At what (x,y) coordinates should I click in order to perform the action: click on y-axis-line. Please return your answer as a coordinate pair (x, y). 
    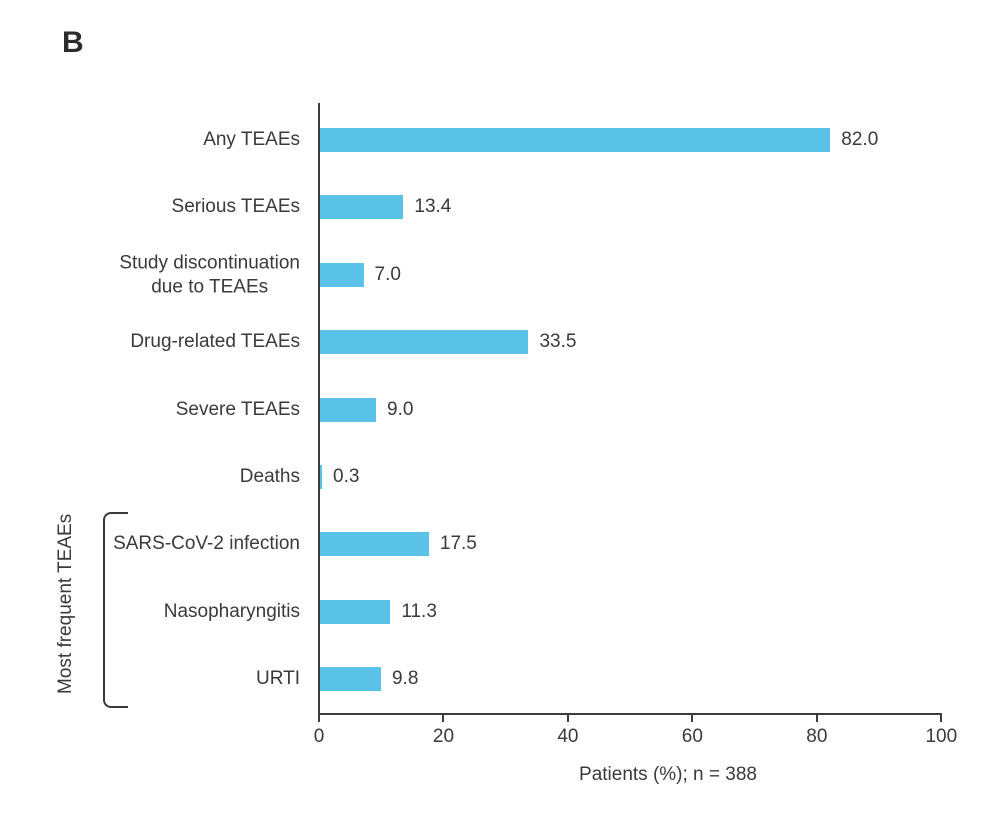
    Looking at the image, I should click on (319, 409).